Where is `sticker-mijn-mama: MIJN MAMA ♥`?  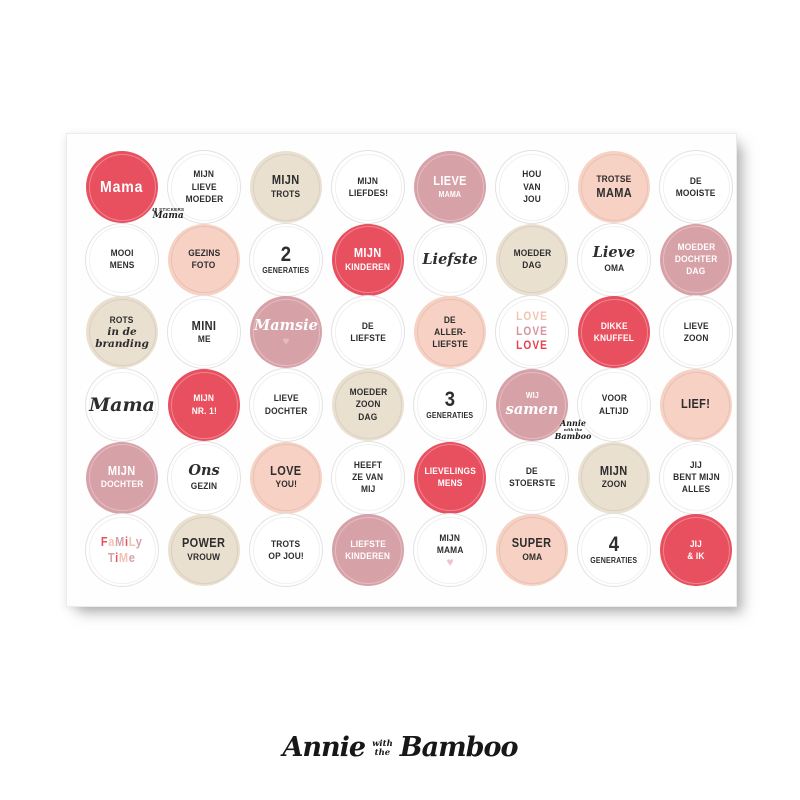 sticker-mijn-mama: MIJN MAMA ♥ is located at coordinates (450, 550).